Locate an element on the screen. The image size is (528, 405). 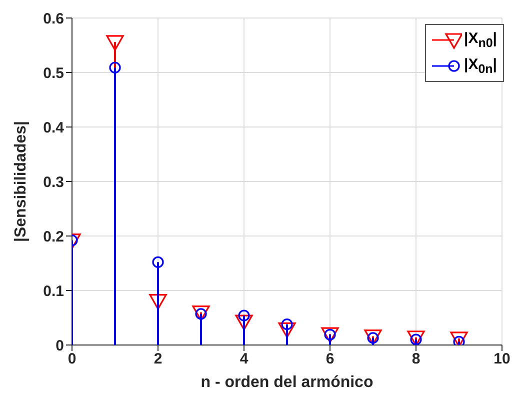
legend-label: |X$_{0n}$| is located at coordinates (480, 66).